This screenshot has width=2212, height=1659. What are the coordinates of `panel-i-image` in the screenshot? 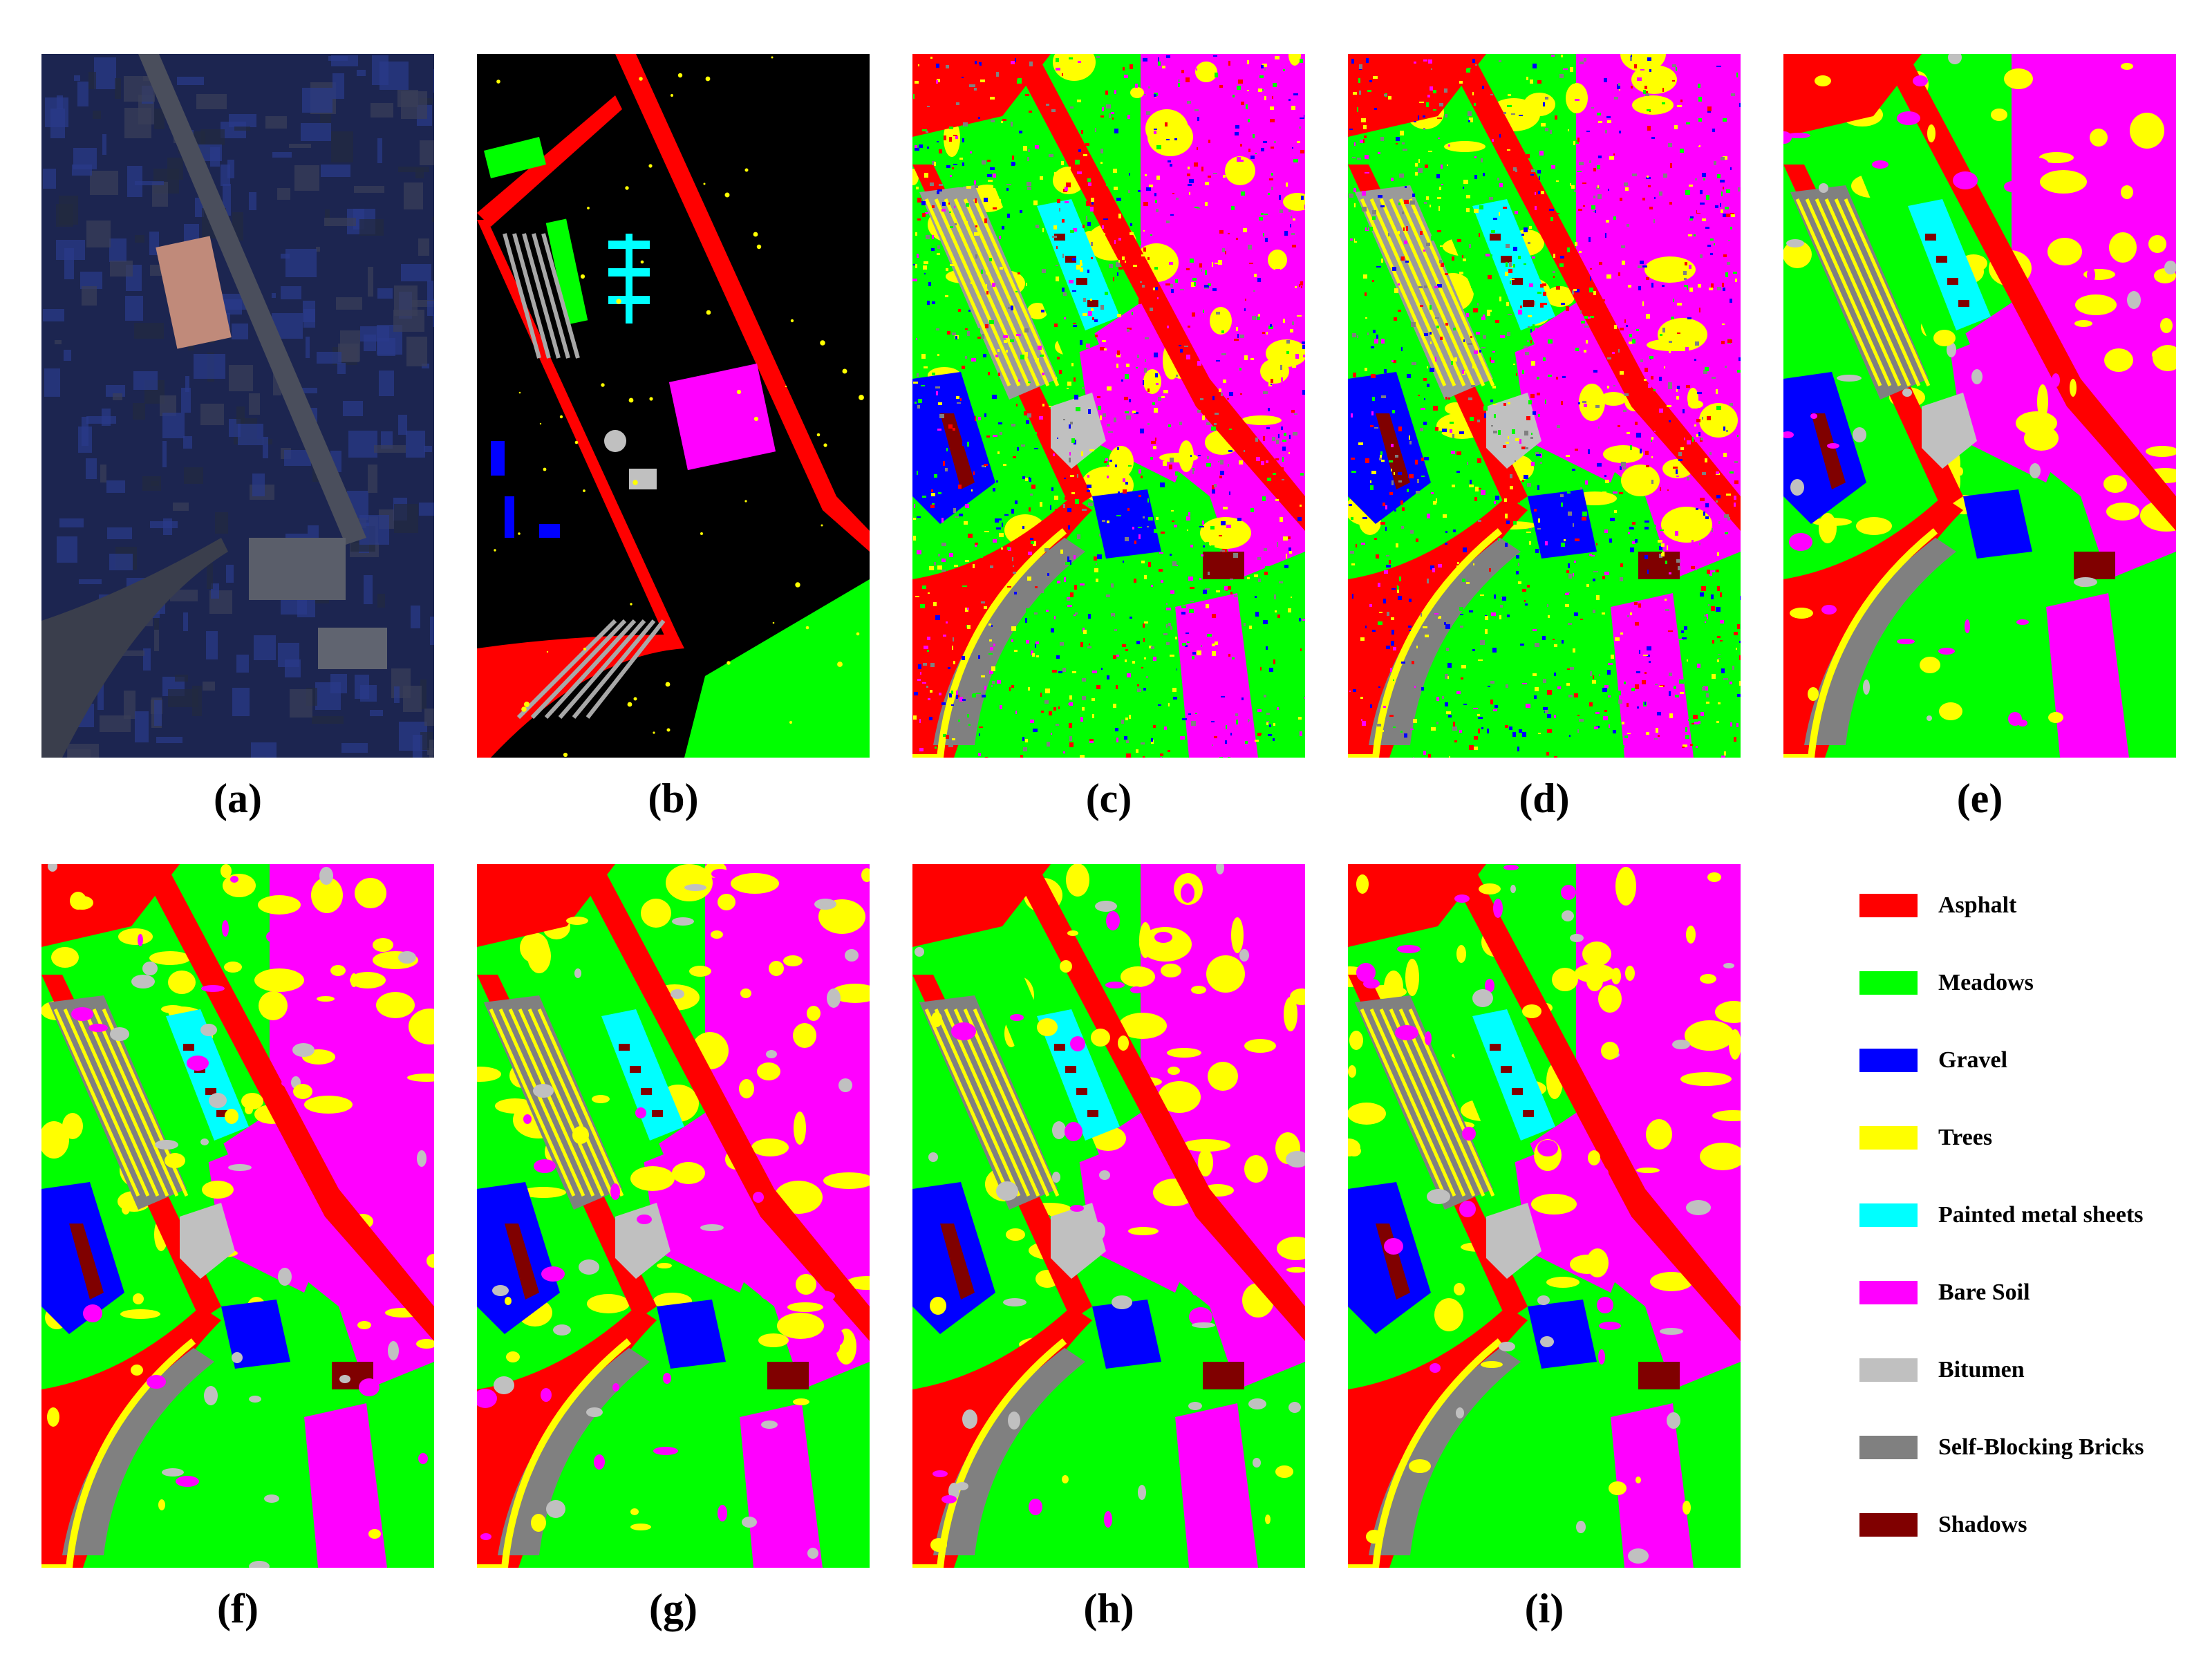 It's located at (1544, 1216).